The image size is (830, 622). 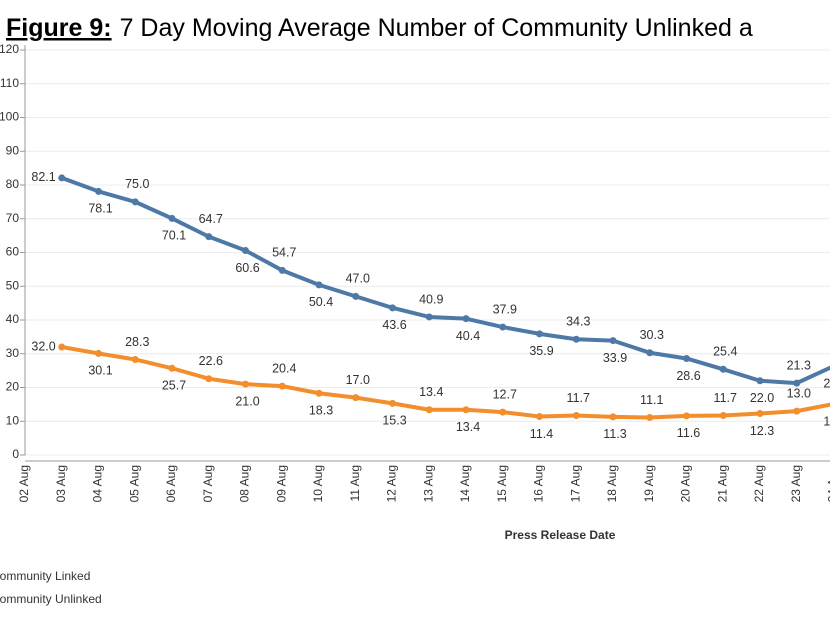 I want to click on title-prefix: Figure 9:, so click(x=59, y=28).